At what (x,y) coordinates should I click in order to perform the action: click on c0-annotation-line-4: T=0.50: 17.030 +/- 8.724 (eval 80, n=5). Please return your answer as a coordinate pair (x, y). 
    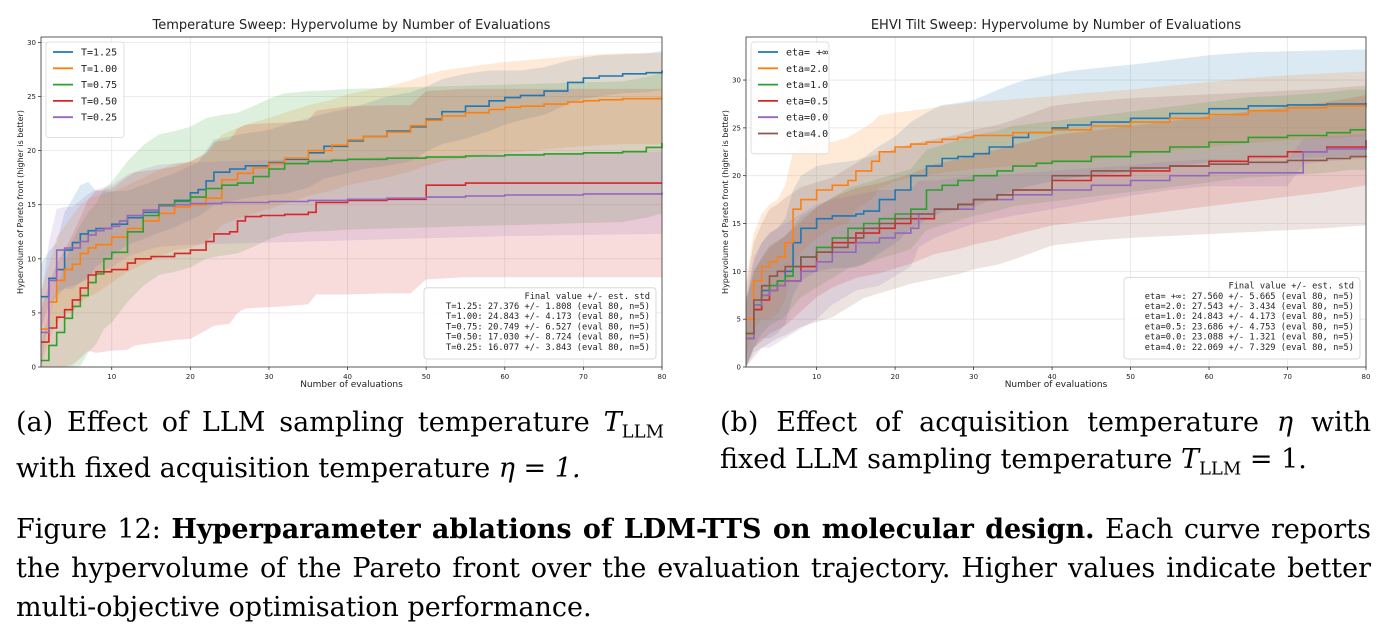
    Looking at the image, I should click on (548, 338).